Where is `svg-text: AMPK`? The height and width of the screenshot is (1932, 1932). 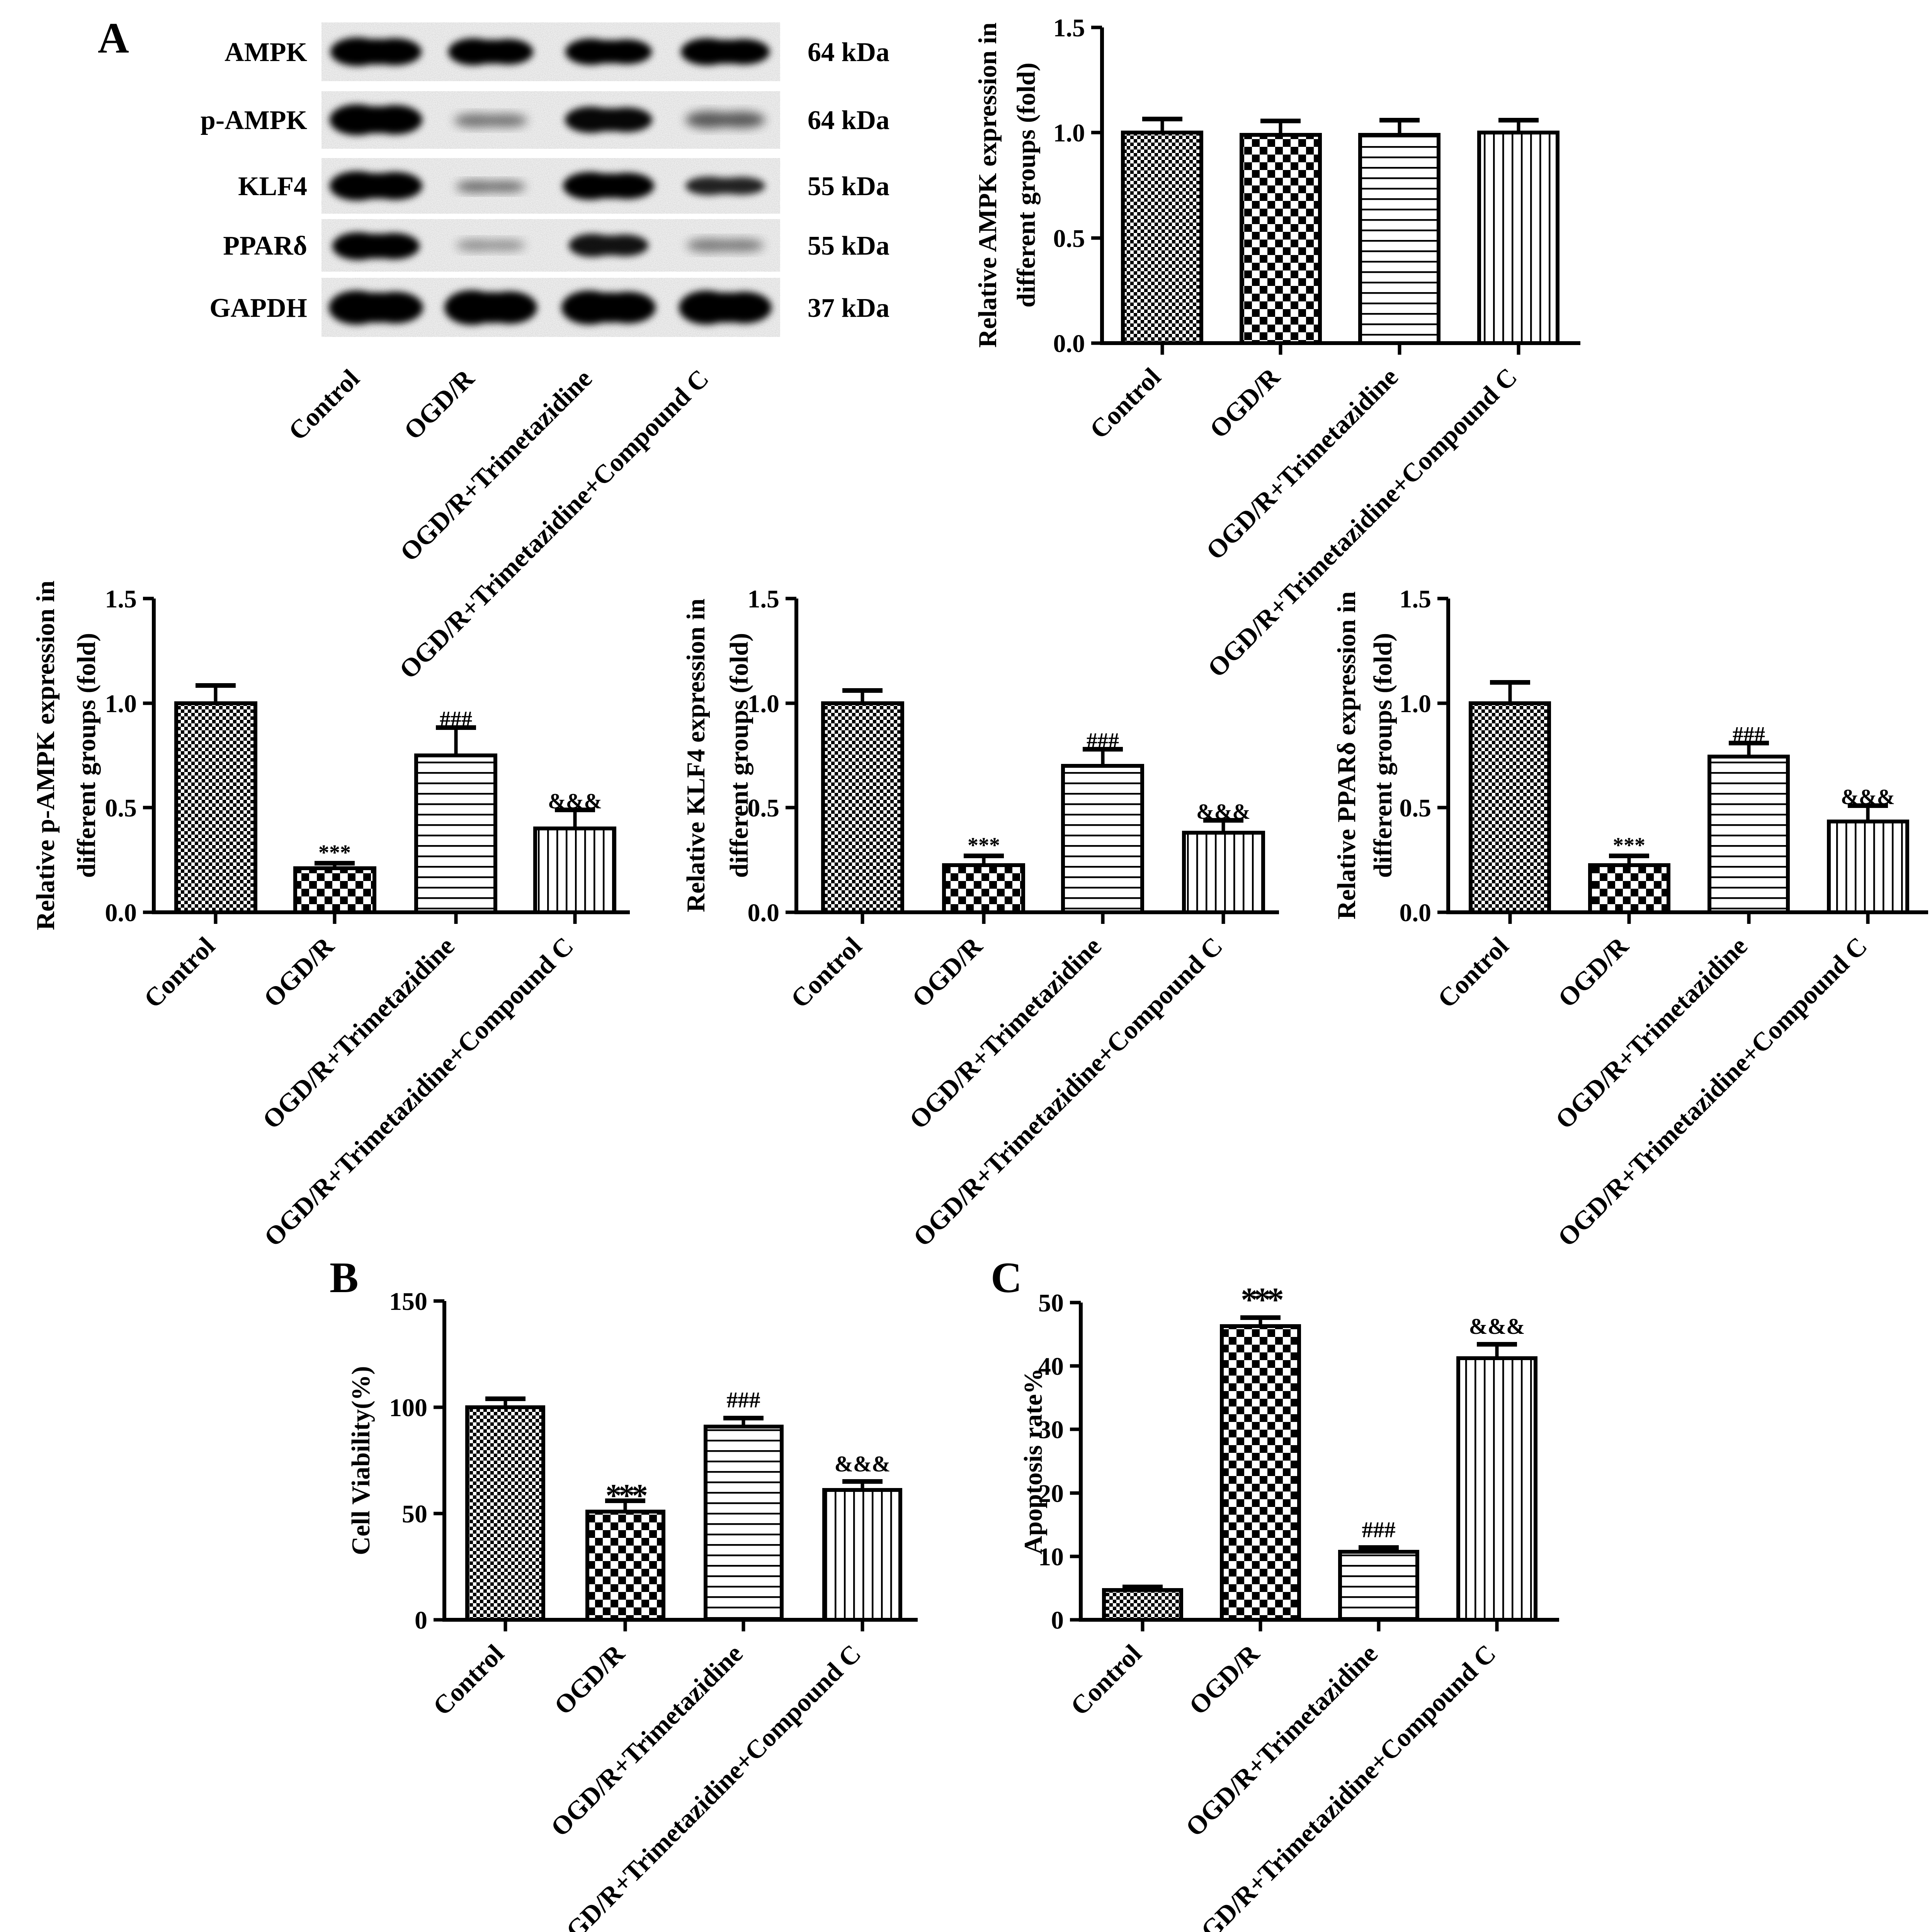 svg-text: AMPK is located at coordinates (266, 52).